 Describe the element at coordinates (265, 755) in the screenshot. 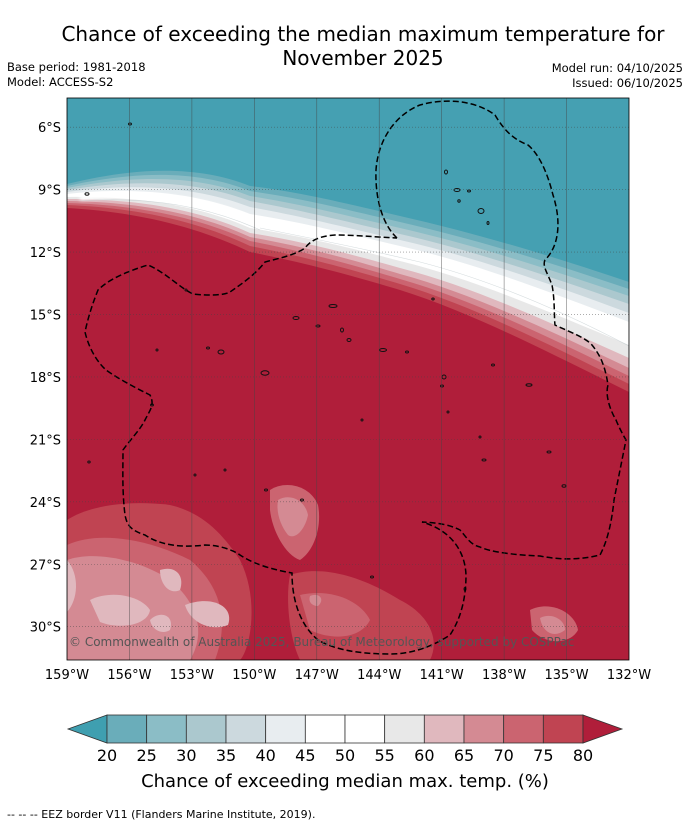

I see `colorbar-tick-label: 40` at that location.